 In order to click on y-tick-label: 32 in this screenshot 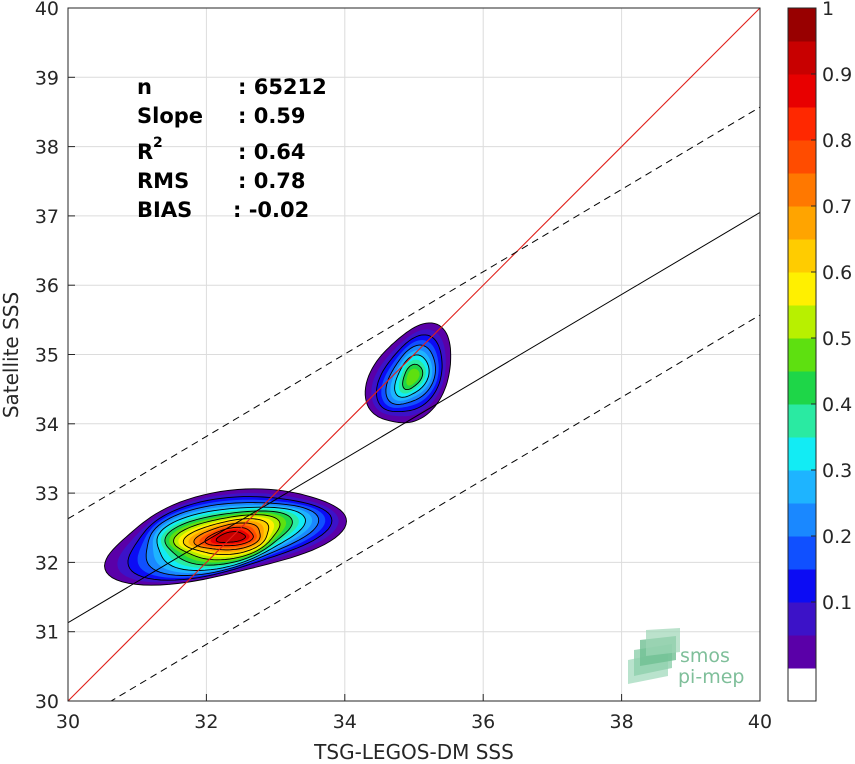, I will do `click(47, 563)`.